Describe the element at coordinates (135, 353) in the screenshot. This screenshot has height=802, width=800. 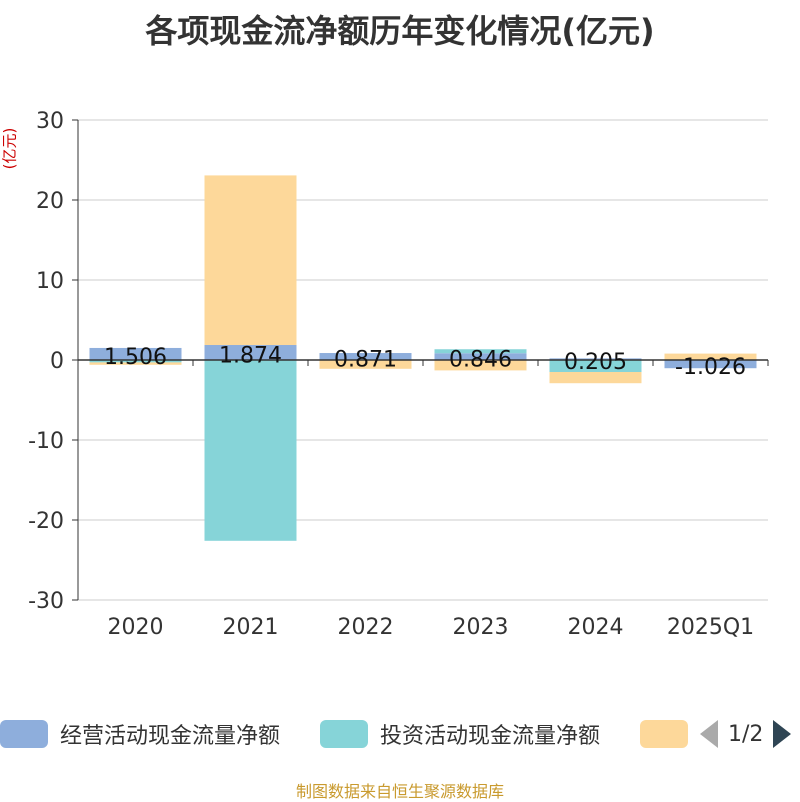
I see `bar-series0-2020` at that location.